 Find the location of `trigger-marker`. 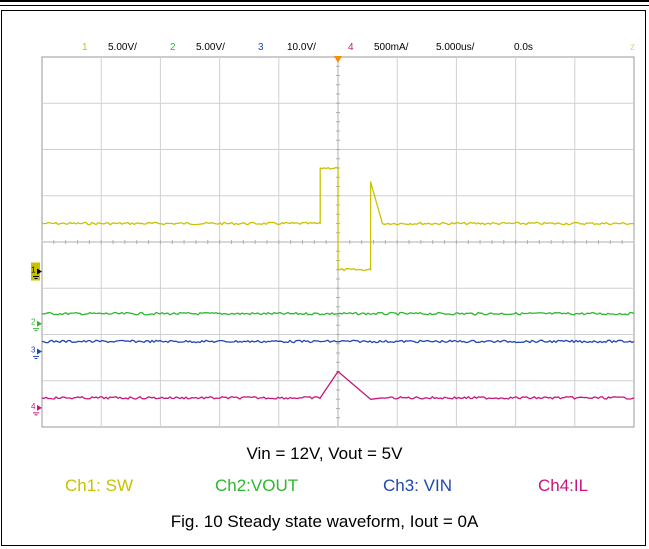

trigger-marker is located at coordinates (338, 59).